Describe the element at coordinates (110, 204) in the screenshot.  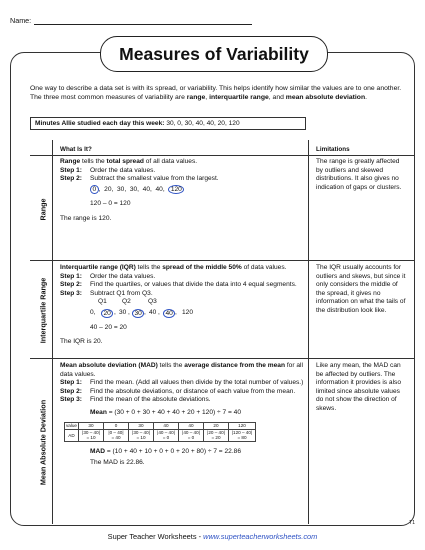
I see `range-calculation: 120 – 0 = 120` at that location.